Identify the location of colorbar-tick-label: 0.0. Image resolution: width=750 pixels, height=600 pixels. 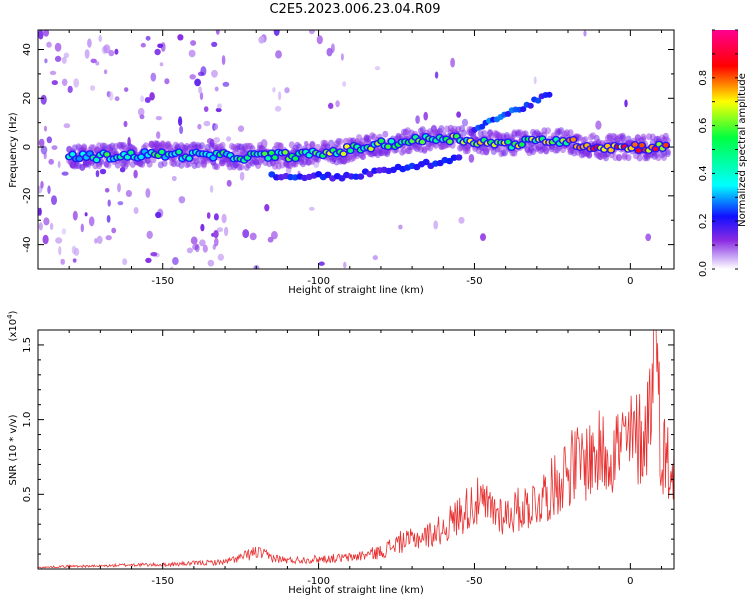
(703, 269).